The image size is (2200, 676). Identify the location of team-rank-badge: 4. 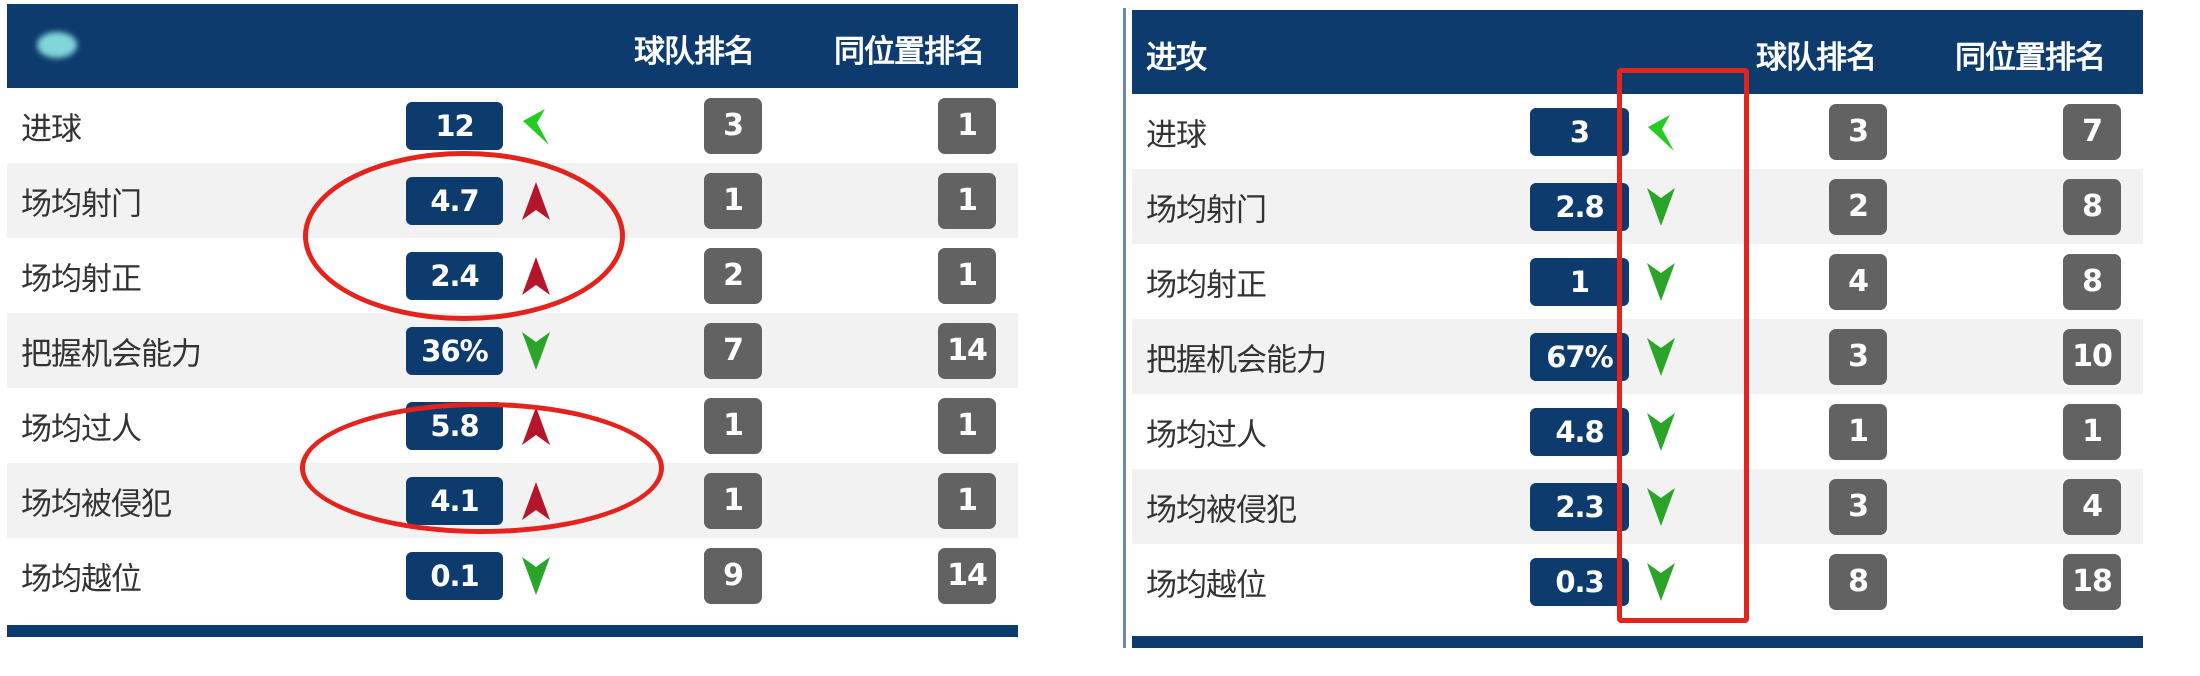
(1858, 281).